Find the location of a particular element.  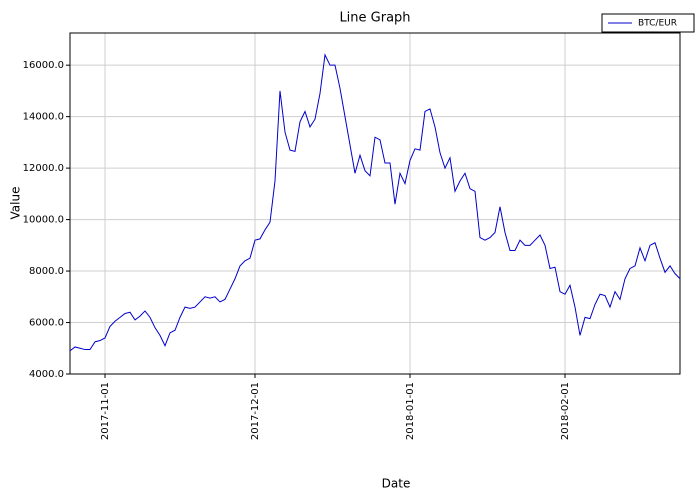

y-tick-label: 12000.0 is located at coordinates (43, 168).